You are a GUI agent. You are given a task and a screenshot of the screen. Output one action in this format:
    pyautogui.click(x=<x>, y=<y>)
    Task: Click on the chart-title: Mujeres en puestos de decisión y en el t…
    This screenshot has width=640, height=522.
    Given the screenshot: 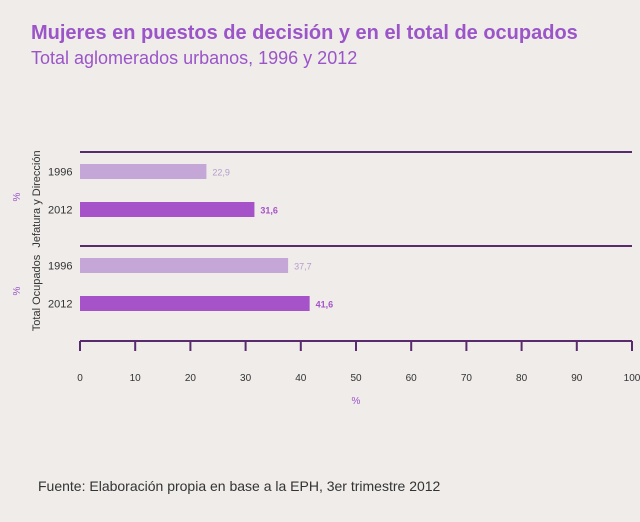 What is the action you would take?
    pyautogui.click(x=304, y=33)
    